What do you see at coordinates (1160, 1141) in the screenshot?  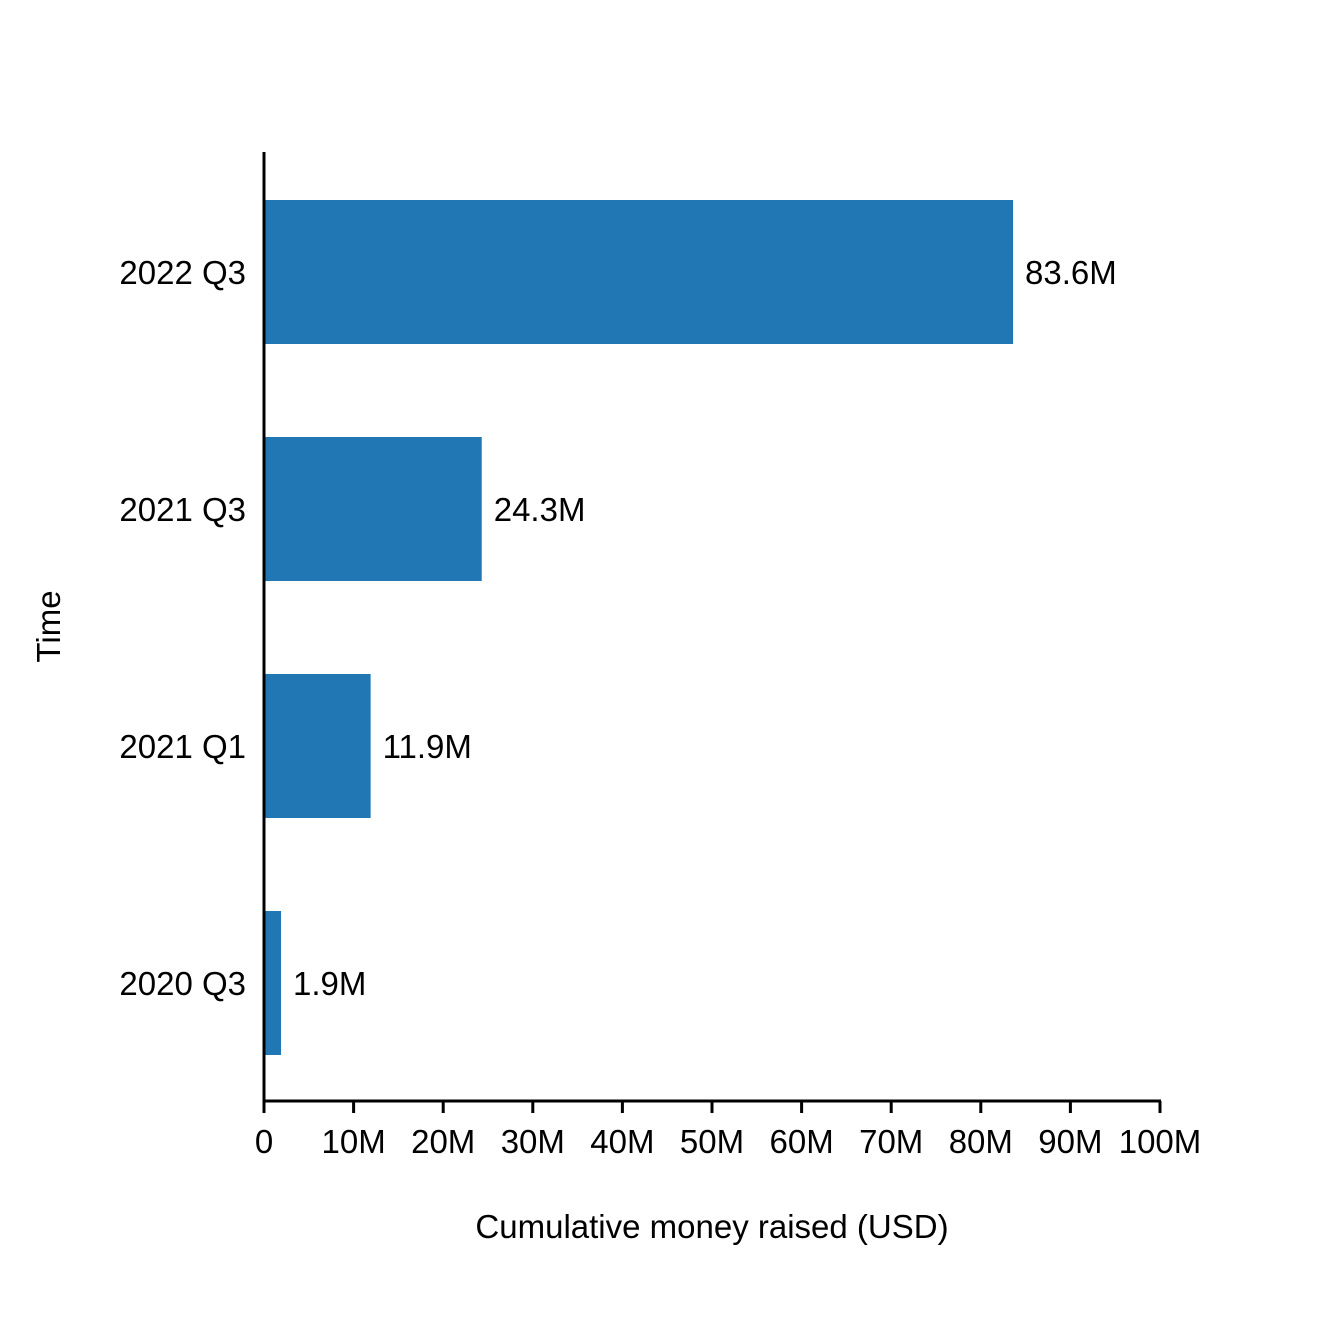 I see `x-tick-label-100m: 100M` at bounding box center [1160, 1141].